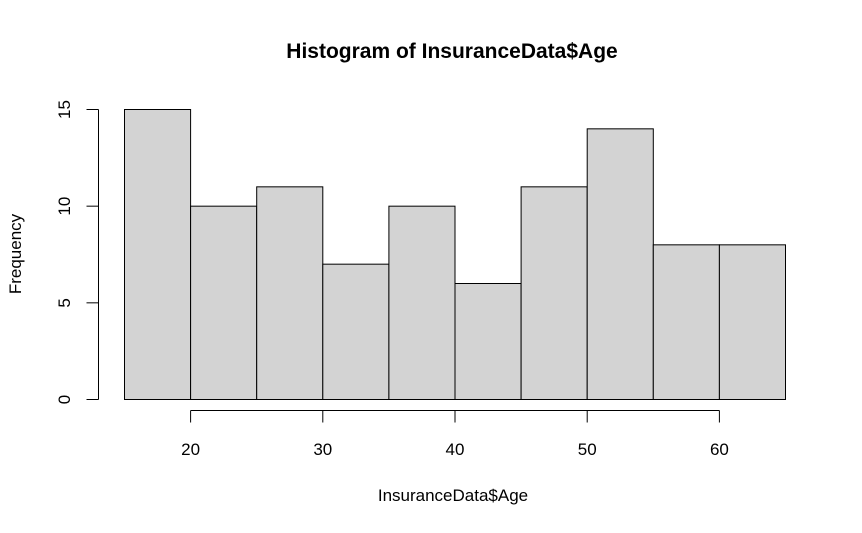 This screenshot has width=862, height=533. What do you see at coordinates (587, 449) in the screenshot?
I see `x-tick-label: 50` at bounding box center [587, 449].